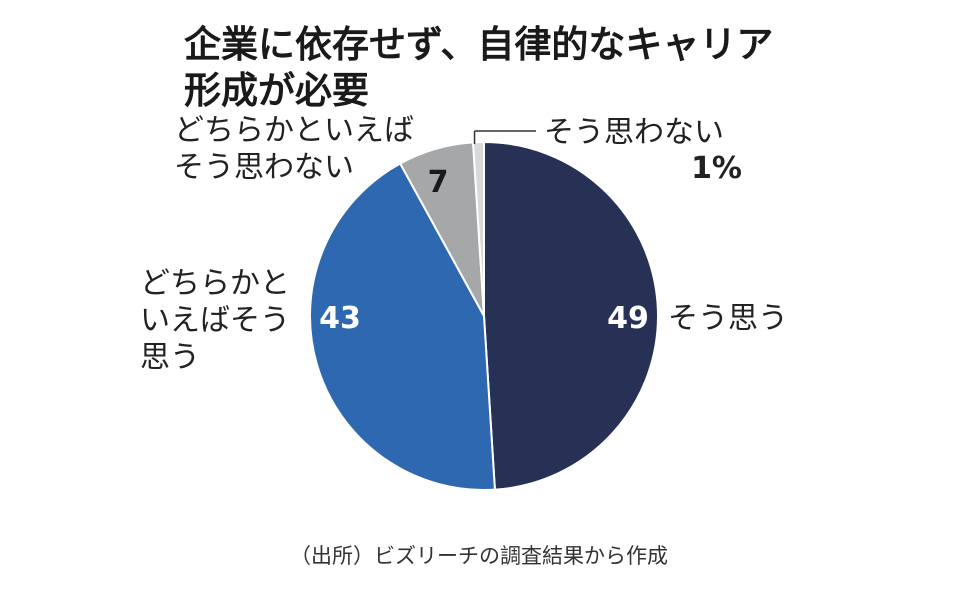 The image size is (964, 602). I want to click on pie-category-label-1: どちらかといえばそう思う, so click(215, 320).